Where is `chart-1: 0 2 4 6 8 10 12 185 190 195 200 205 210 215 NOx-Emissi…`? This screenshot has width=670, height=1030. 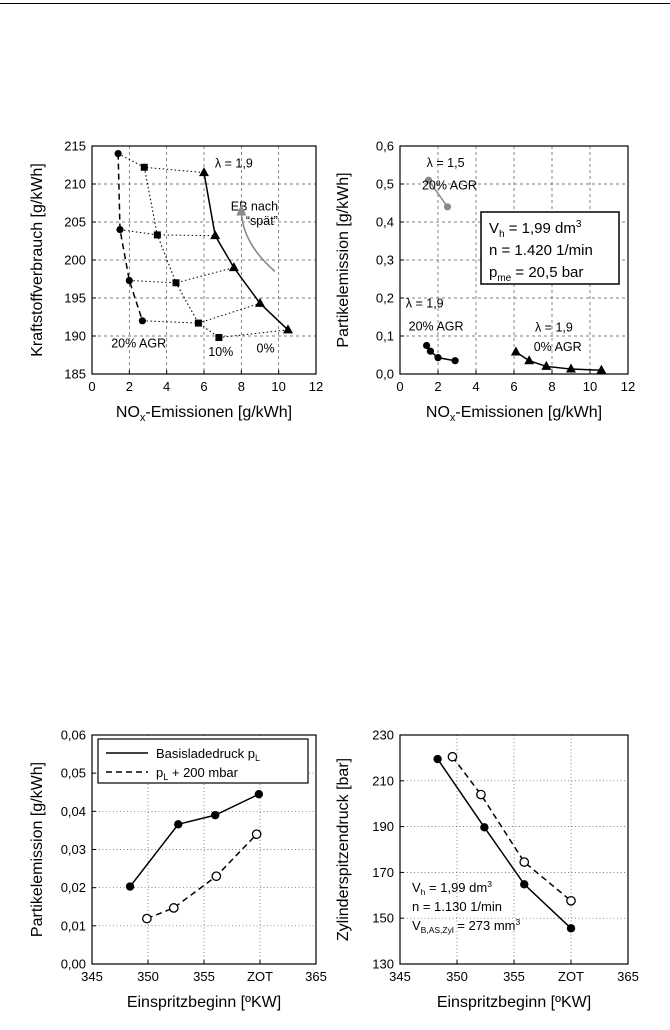
chart-1: 0 2 4 6 8 10 12 185 190 195 200 205 210 215 NOx-Emissi… is located at coordinates (176, 282).